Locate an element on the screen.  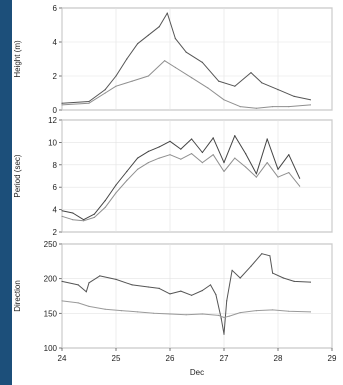
ytick-label-0-3: 6 is located at coordinates (55, 8).